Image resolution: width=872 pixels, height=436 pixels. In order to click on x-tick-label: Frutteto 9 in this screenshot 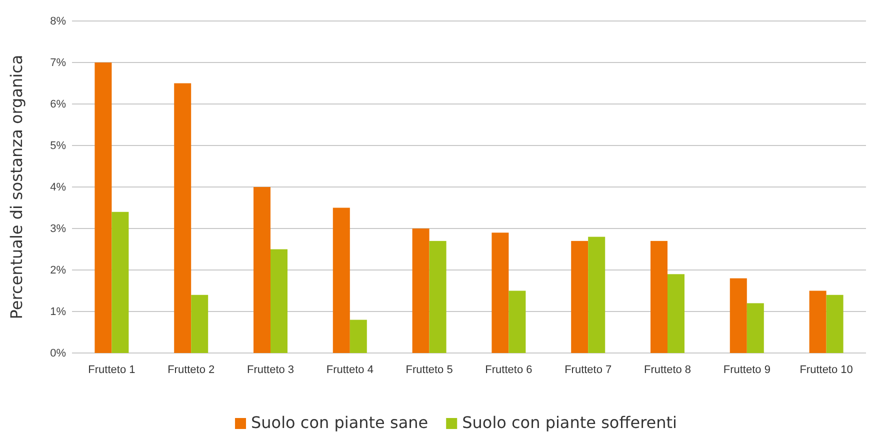, I will do `click(746, 370)`.